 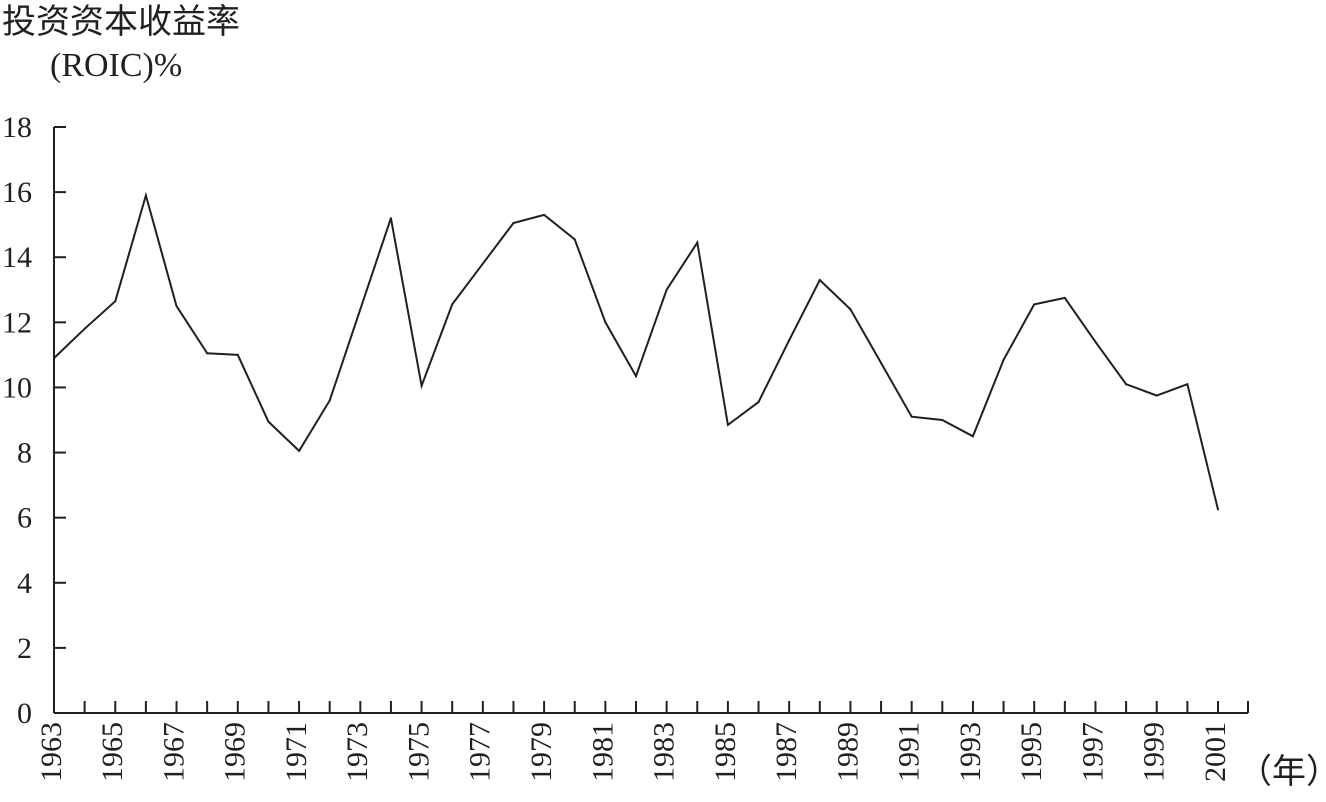 I want to click on x-tick-label: 1965, so click(x=112, y=752).